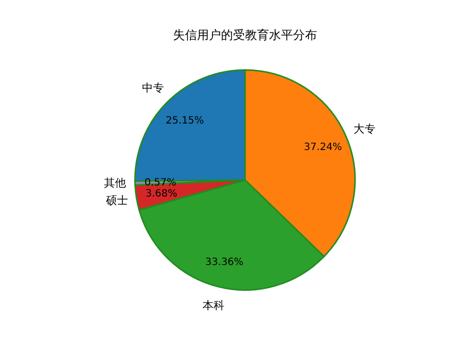 The width and height of the screenshot is (474, 355). Describe the element at coordinates (323, 147) in the screenshot. I see `data-label: 37.24%` at that location.